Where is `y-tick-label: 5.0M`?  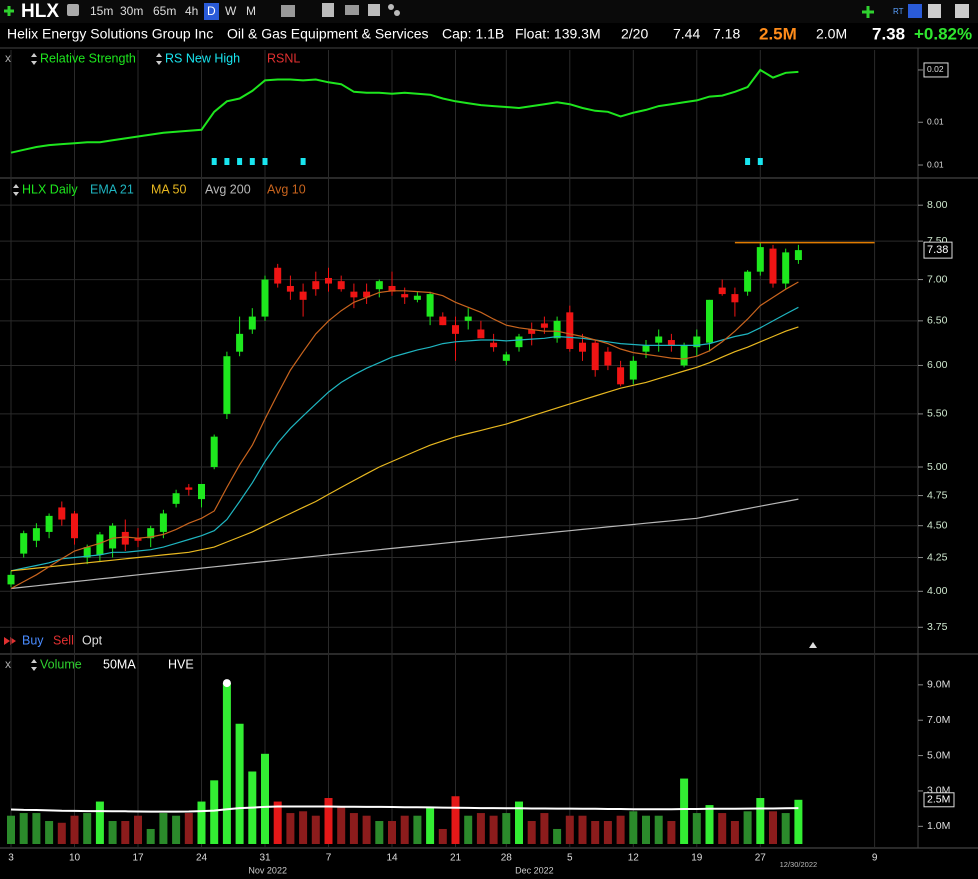 y-tick-label: 5.0M is located at coordinates (938, 755).